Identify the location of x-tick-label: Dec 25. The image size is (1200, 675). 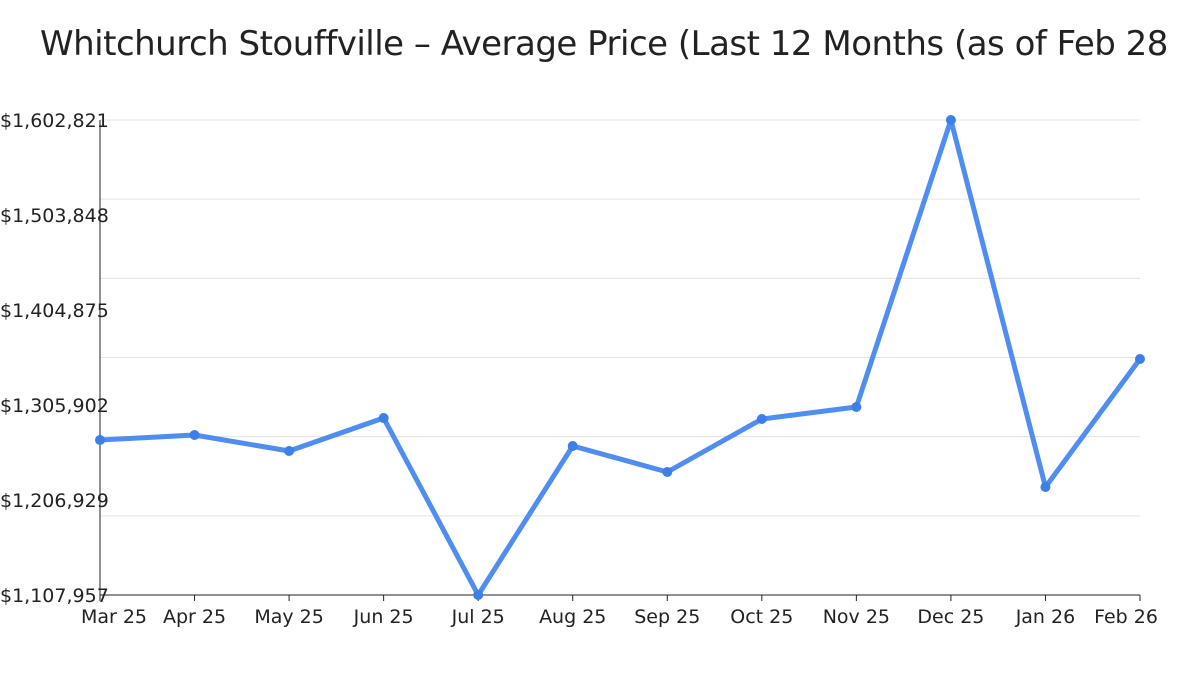
(950, 617).